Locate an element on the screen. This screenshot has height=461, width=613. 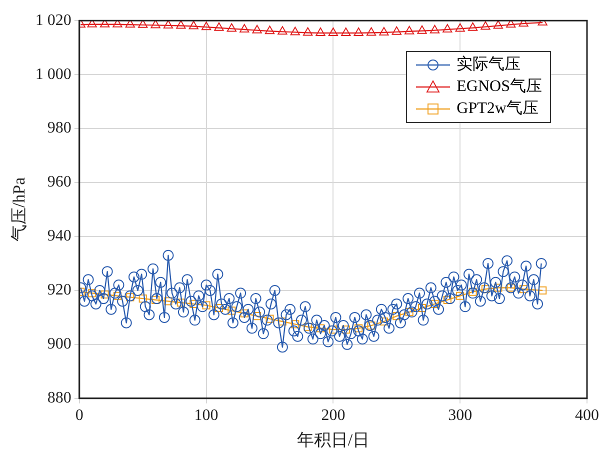
x-tick-label: 0 is located at coordinates (79, 415).